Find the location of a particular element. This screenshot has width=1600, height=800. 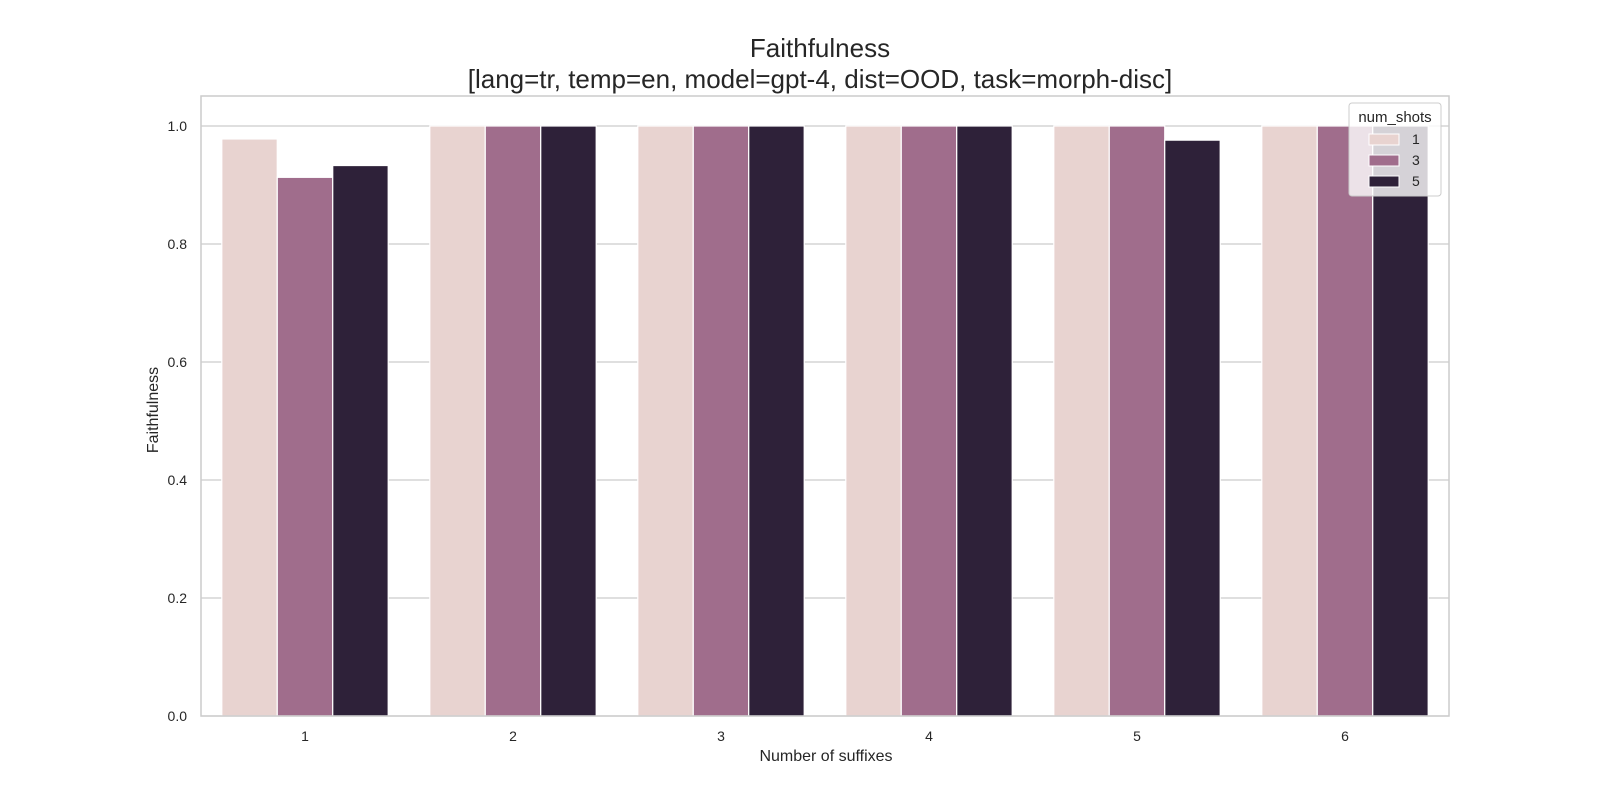

y-tick-label: 0.8 is located at coordinates (178, 244).